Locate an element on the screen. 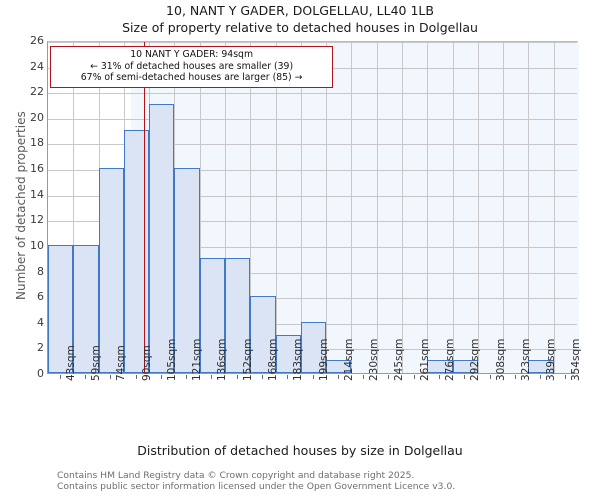 The height and width of the screenshot is (500, 600). x-axis-tick-label: 105sqm is located at coordinates (171, 359).